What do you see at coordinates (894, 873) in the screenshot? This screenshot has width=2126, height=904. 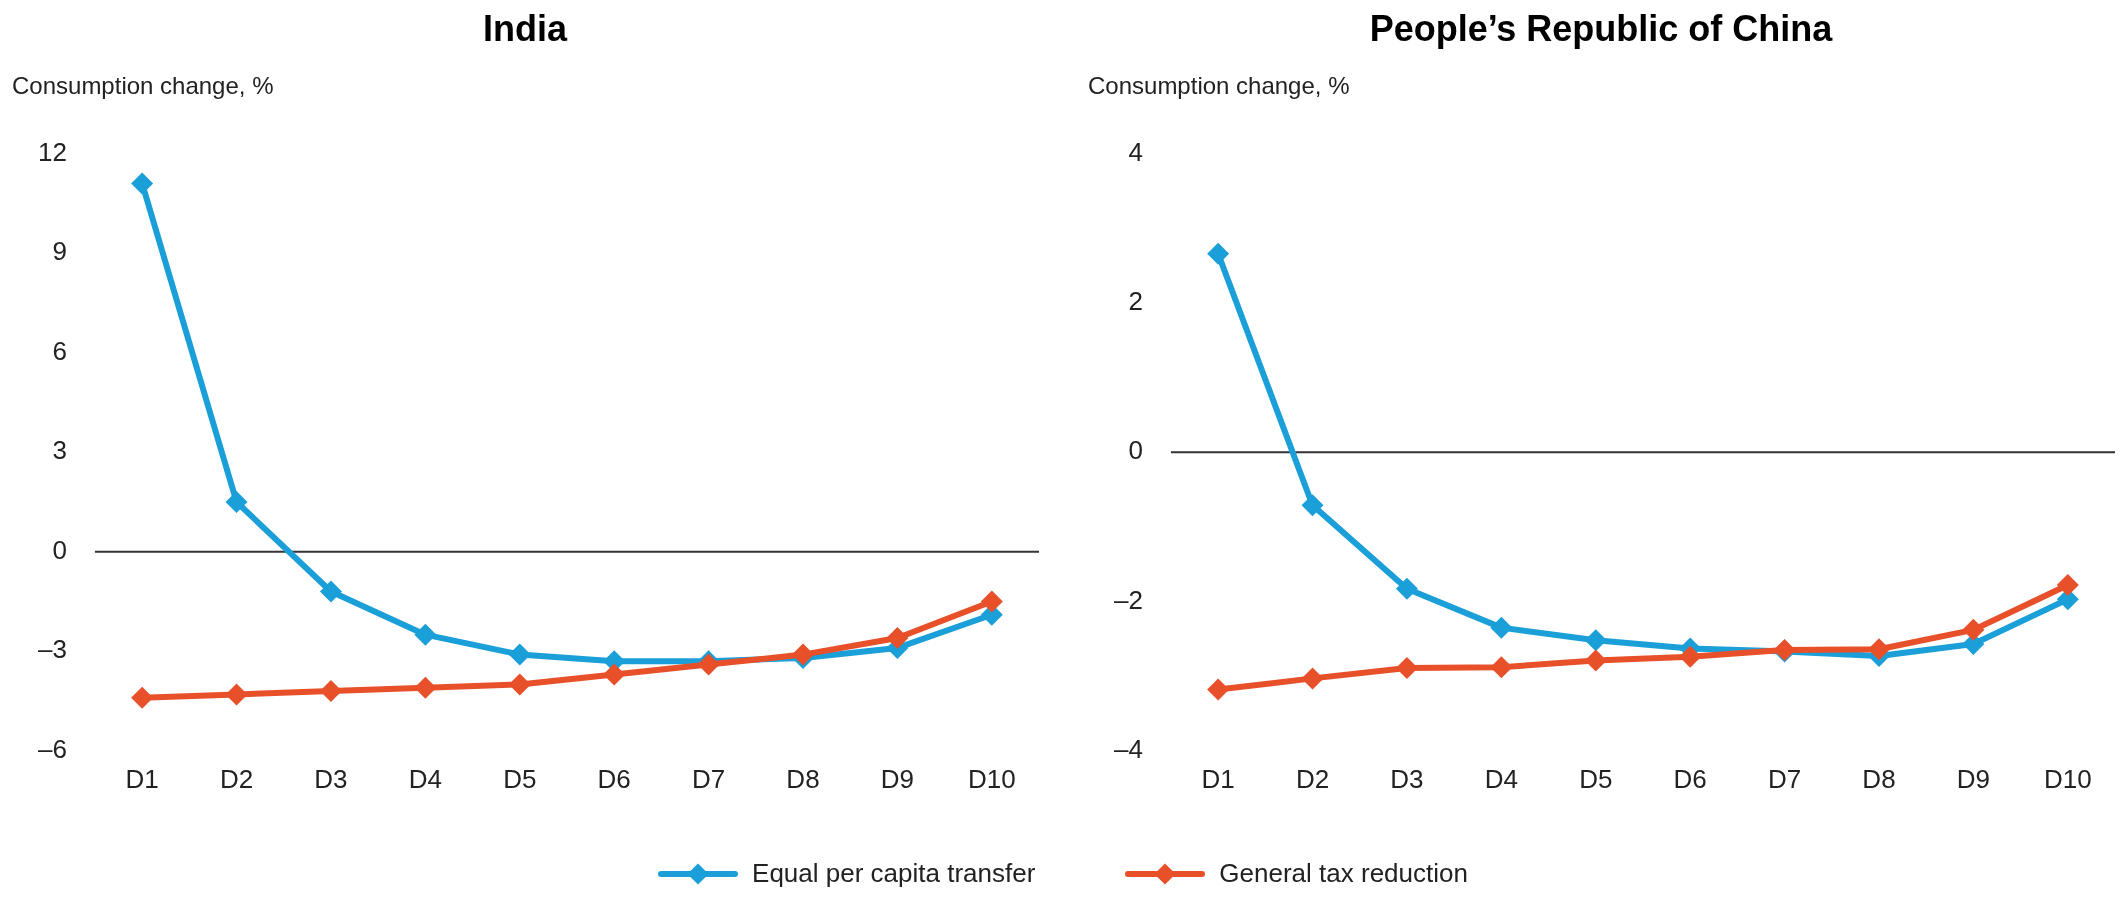 I see `legend-label: Equal per capita transfer` at bounding box center [894, 873].